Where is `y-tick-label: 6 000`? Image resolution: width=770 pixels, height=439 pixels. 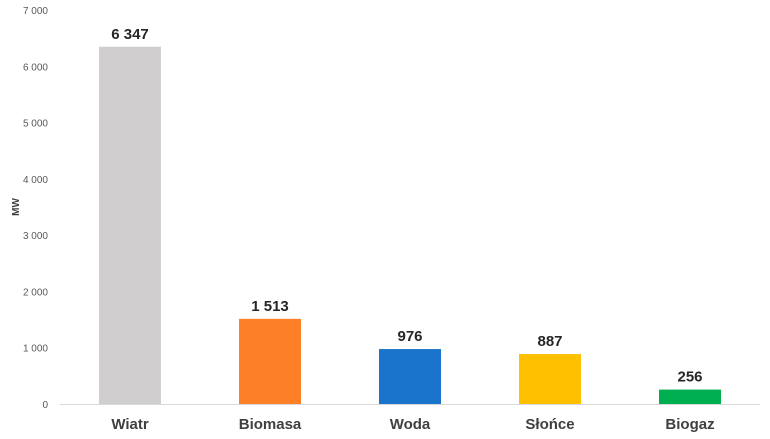 y-tick-label: 6 000 is located at coordinates (35, 67).